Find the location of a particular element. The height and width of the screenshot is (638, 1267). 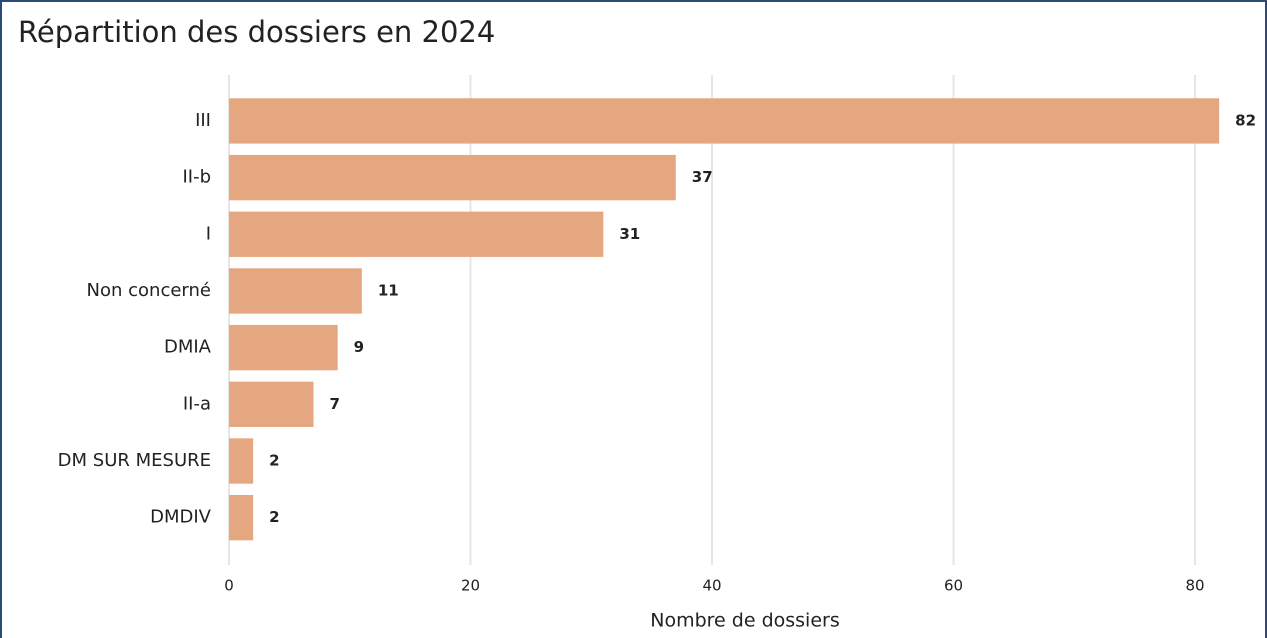

y-tick-label: I is located at coordinates (208, 233).